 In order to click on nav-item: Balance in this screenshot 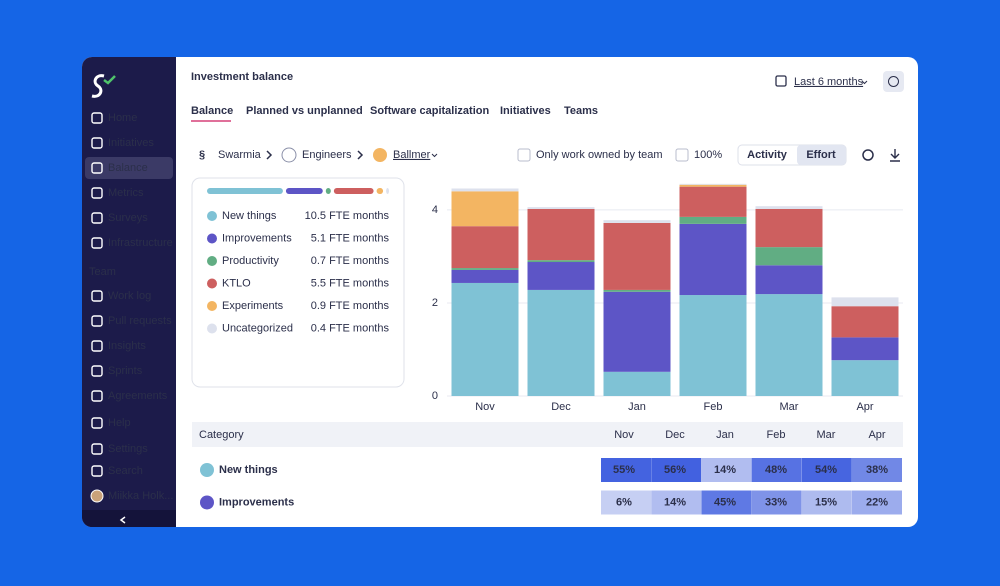, I will do `click(128, 168)`.